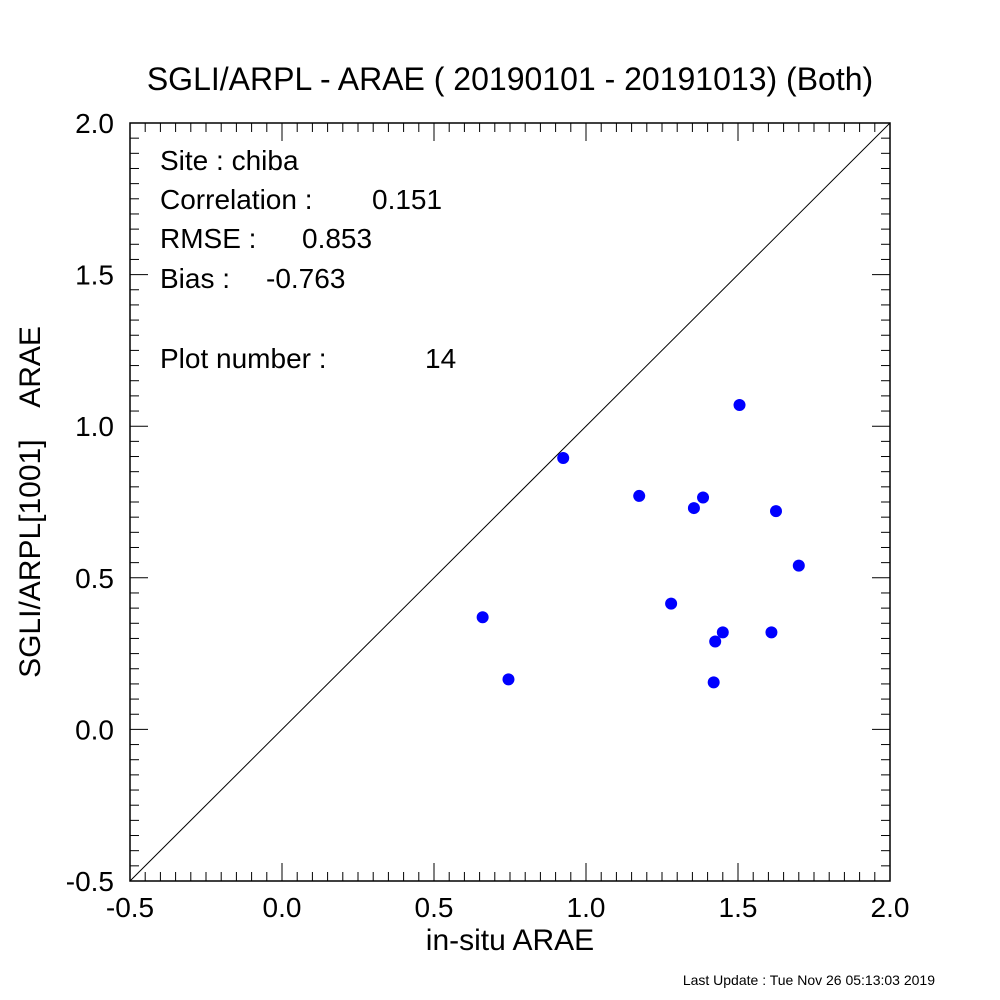  What do you see at coordinates (890, 907) in the screenshot?
I see `x-tick-label: 2.0` at bounding box center [890, 907].